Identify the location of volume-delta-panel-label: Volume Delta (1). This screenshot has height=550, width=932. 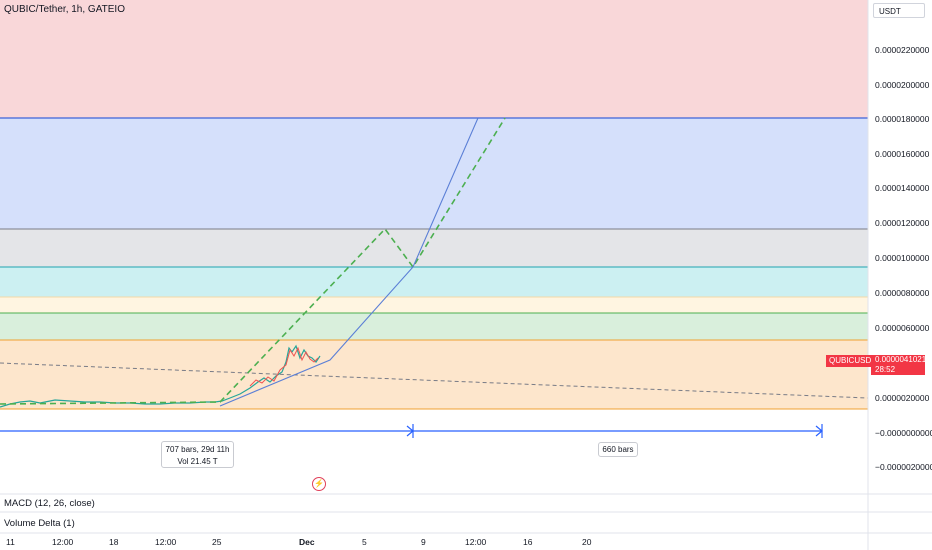
(39, 523).